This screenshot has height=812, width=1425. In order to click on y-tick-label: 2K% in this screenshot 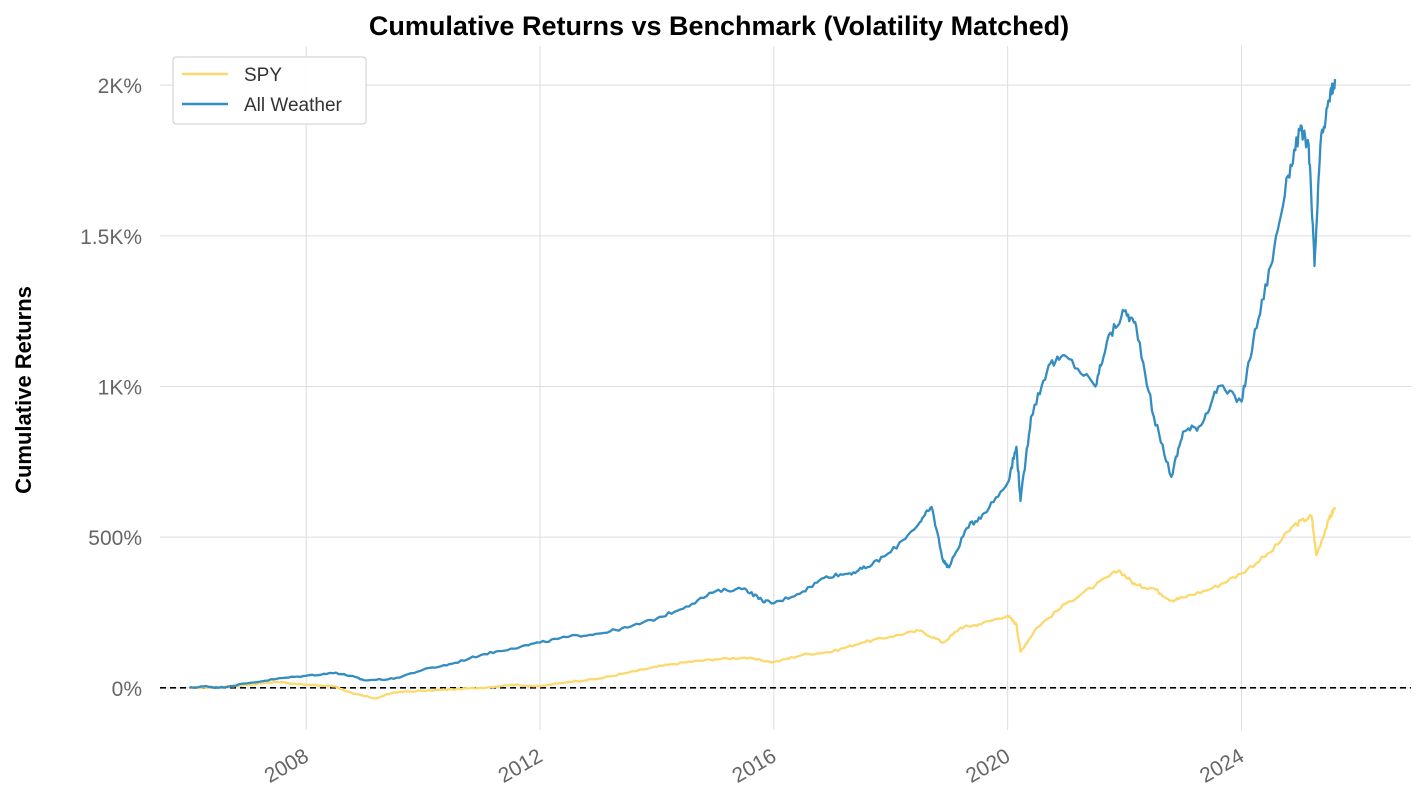, I will do `click(120, 86)`.